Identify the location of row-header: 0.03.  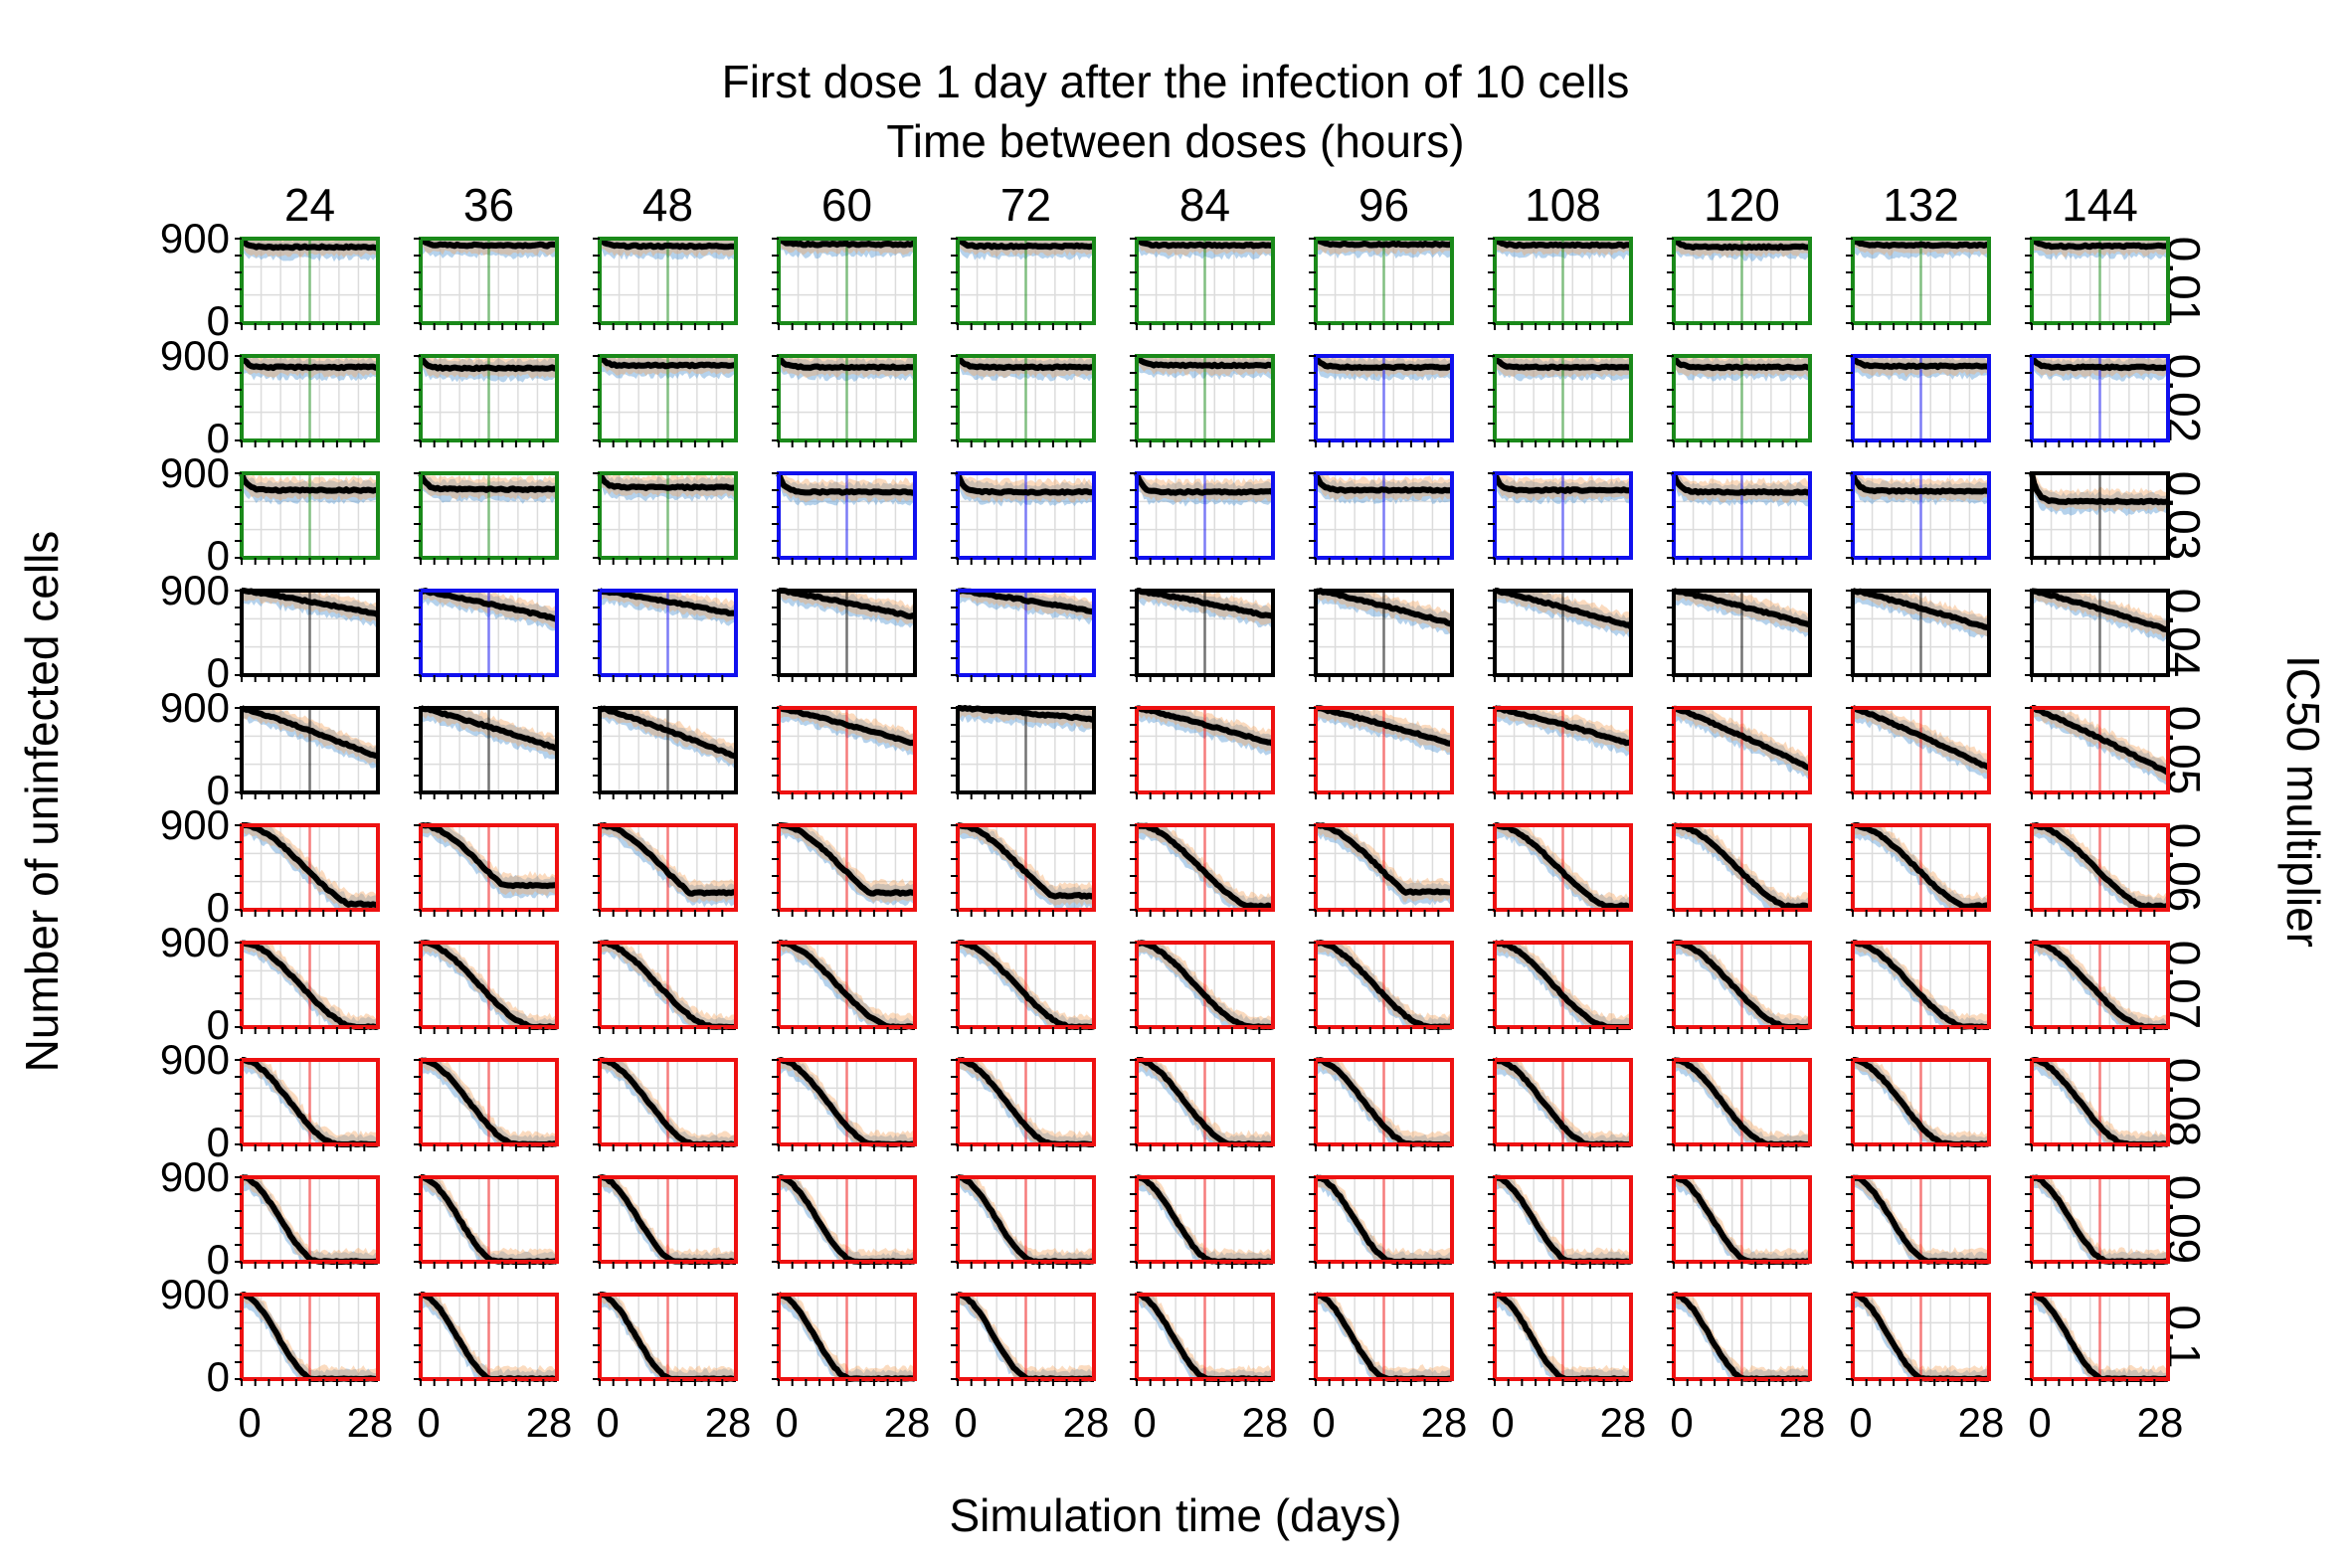
(2184, 516).